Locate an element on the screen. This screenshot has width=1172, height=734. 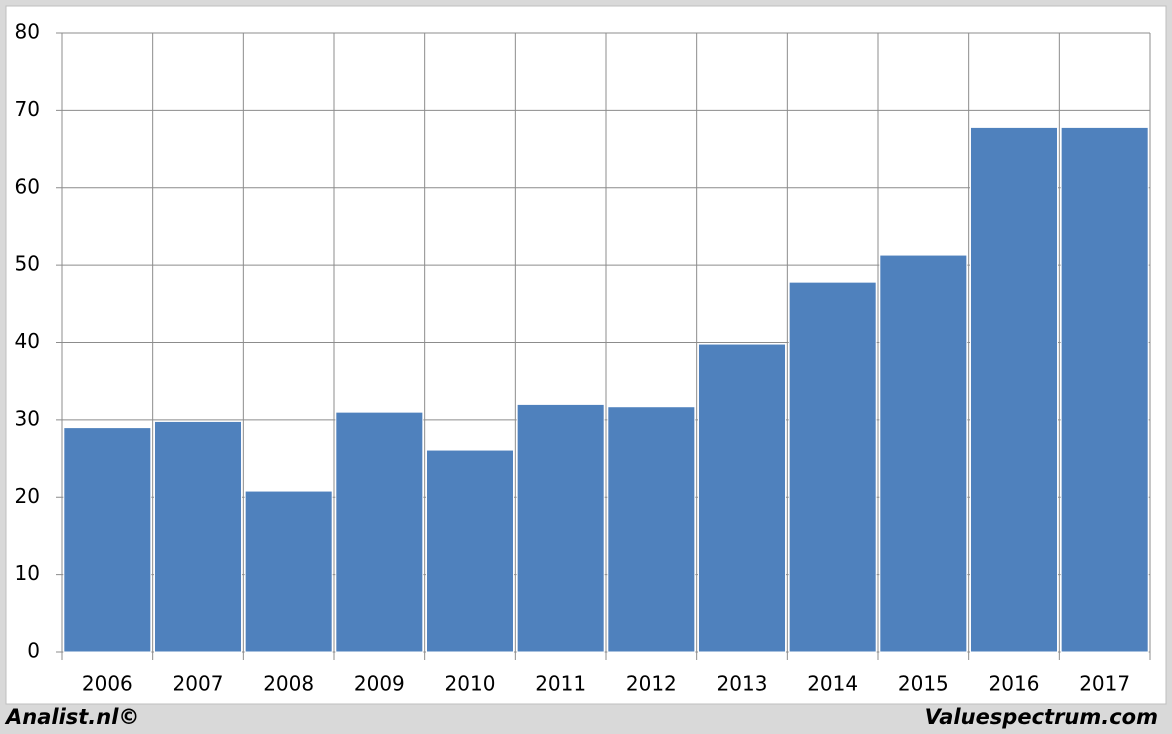
y-tick-label: 20 is located at coordinates (27, 496).